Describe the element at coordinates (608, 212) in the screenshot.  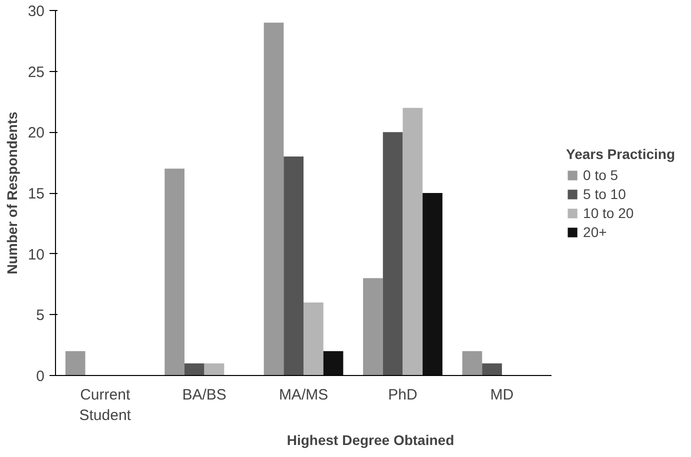
I see `legend-label: 10 to 20` at that location.